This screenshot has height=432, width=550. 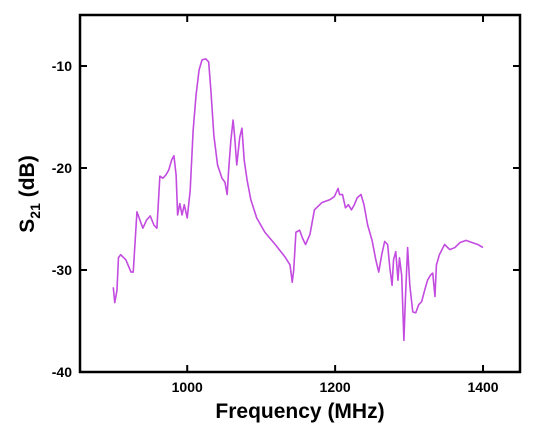 What do you see at coordinates (299, 411) in the screenshot?
I see `x-axis-label: Frequency (MHz)` at bounding box center [299, 411].